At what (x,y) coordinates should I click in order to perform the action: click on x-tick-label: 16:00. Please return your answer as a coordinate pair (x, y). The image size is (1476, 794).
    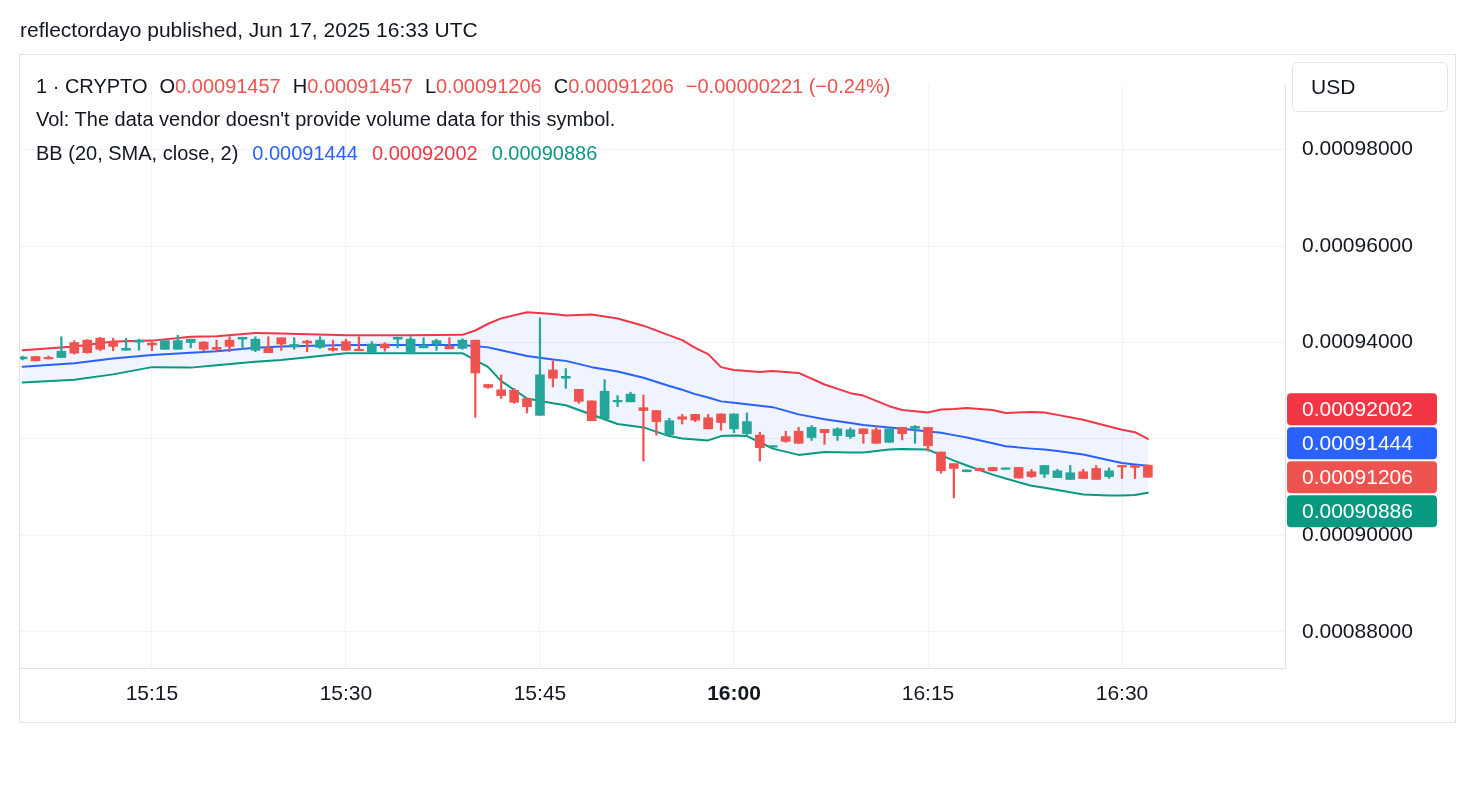
    Looking at the image, I should click on (734, 693).